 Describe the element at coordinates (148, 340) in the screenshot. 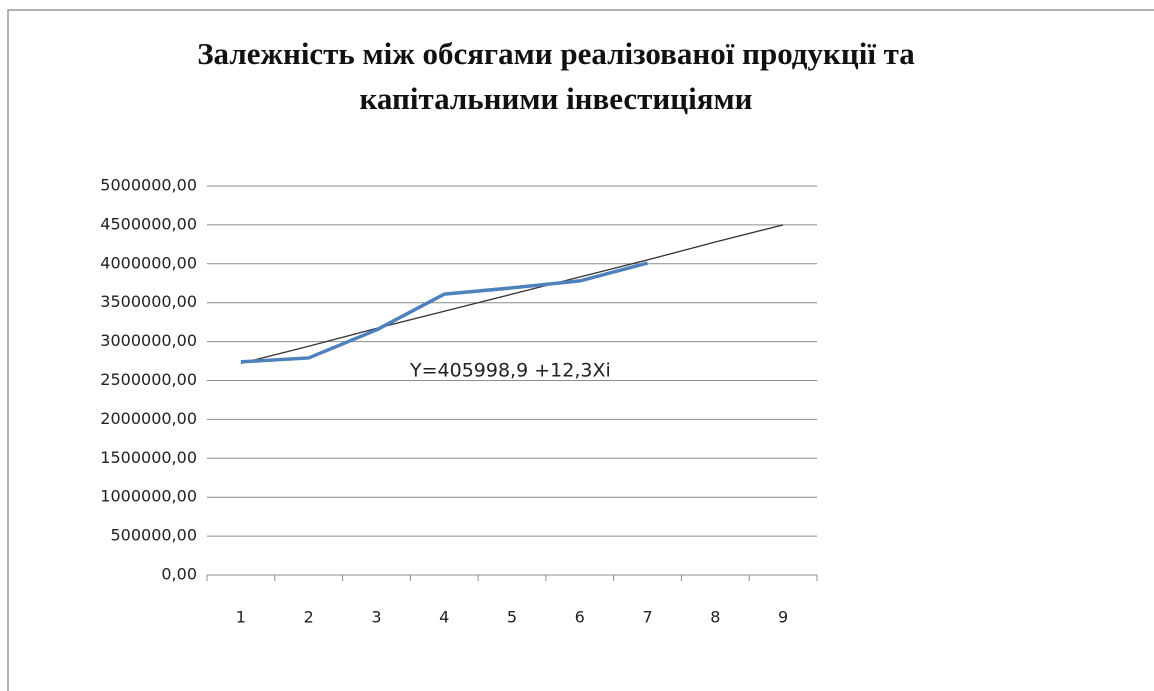

I see `y-tick-label: 3000000,00` at that location.